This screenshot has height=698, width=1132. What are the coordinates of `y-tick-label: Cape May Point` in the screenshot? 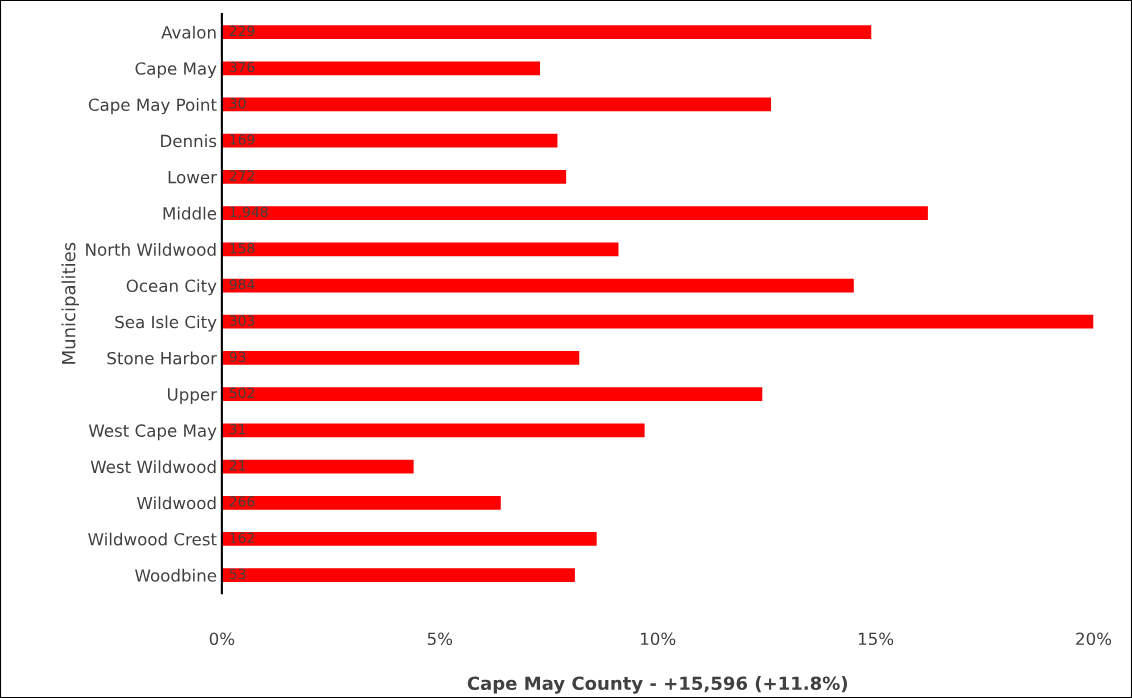 It's located at (152, 106).